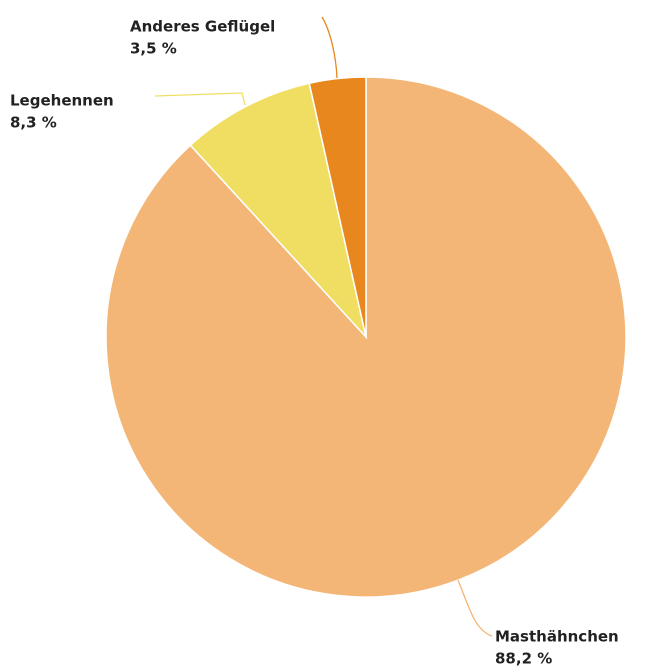 This screenshot has height=666, width=672. I want to click on slice-label: Anderes Geflügel, so click(202, 27).